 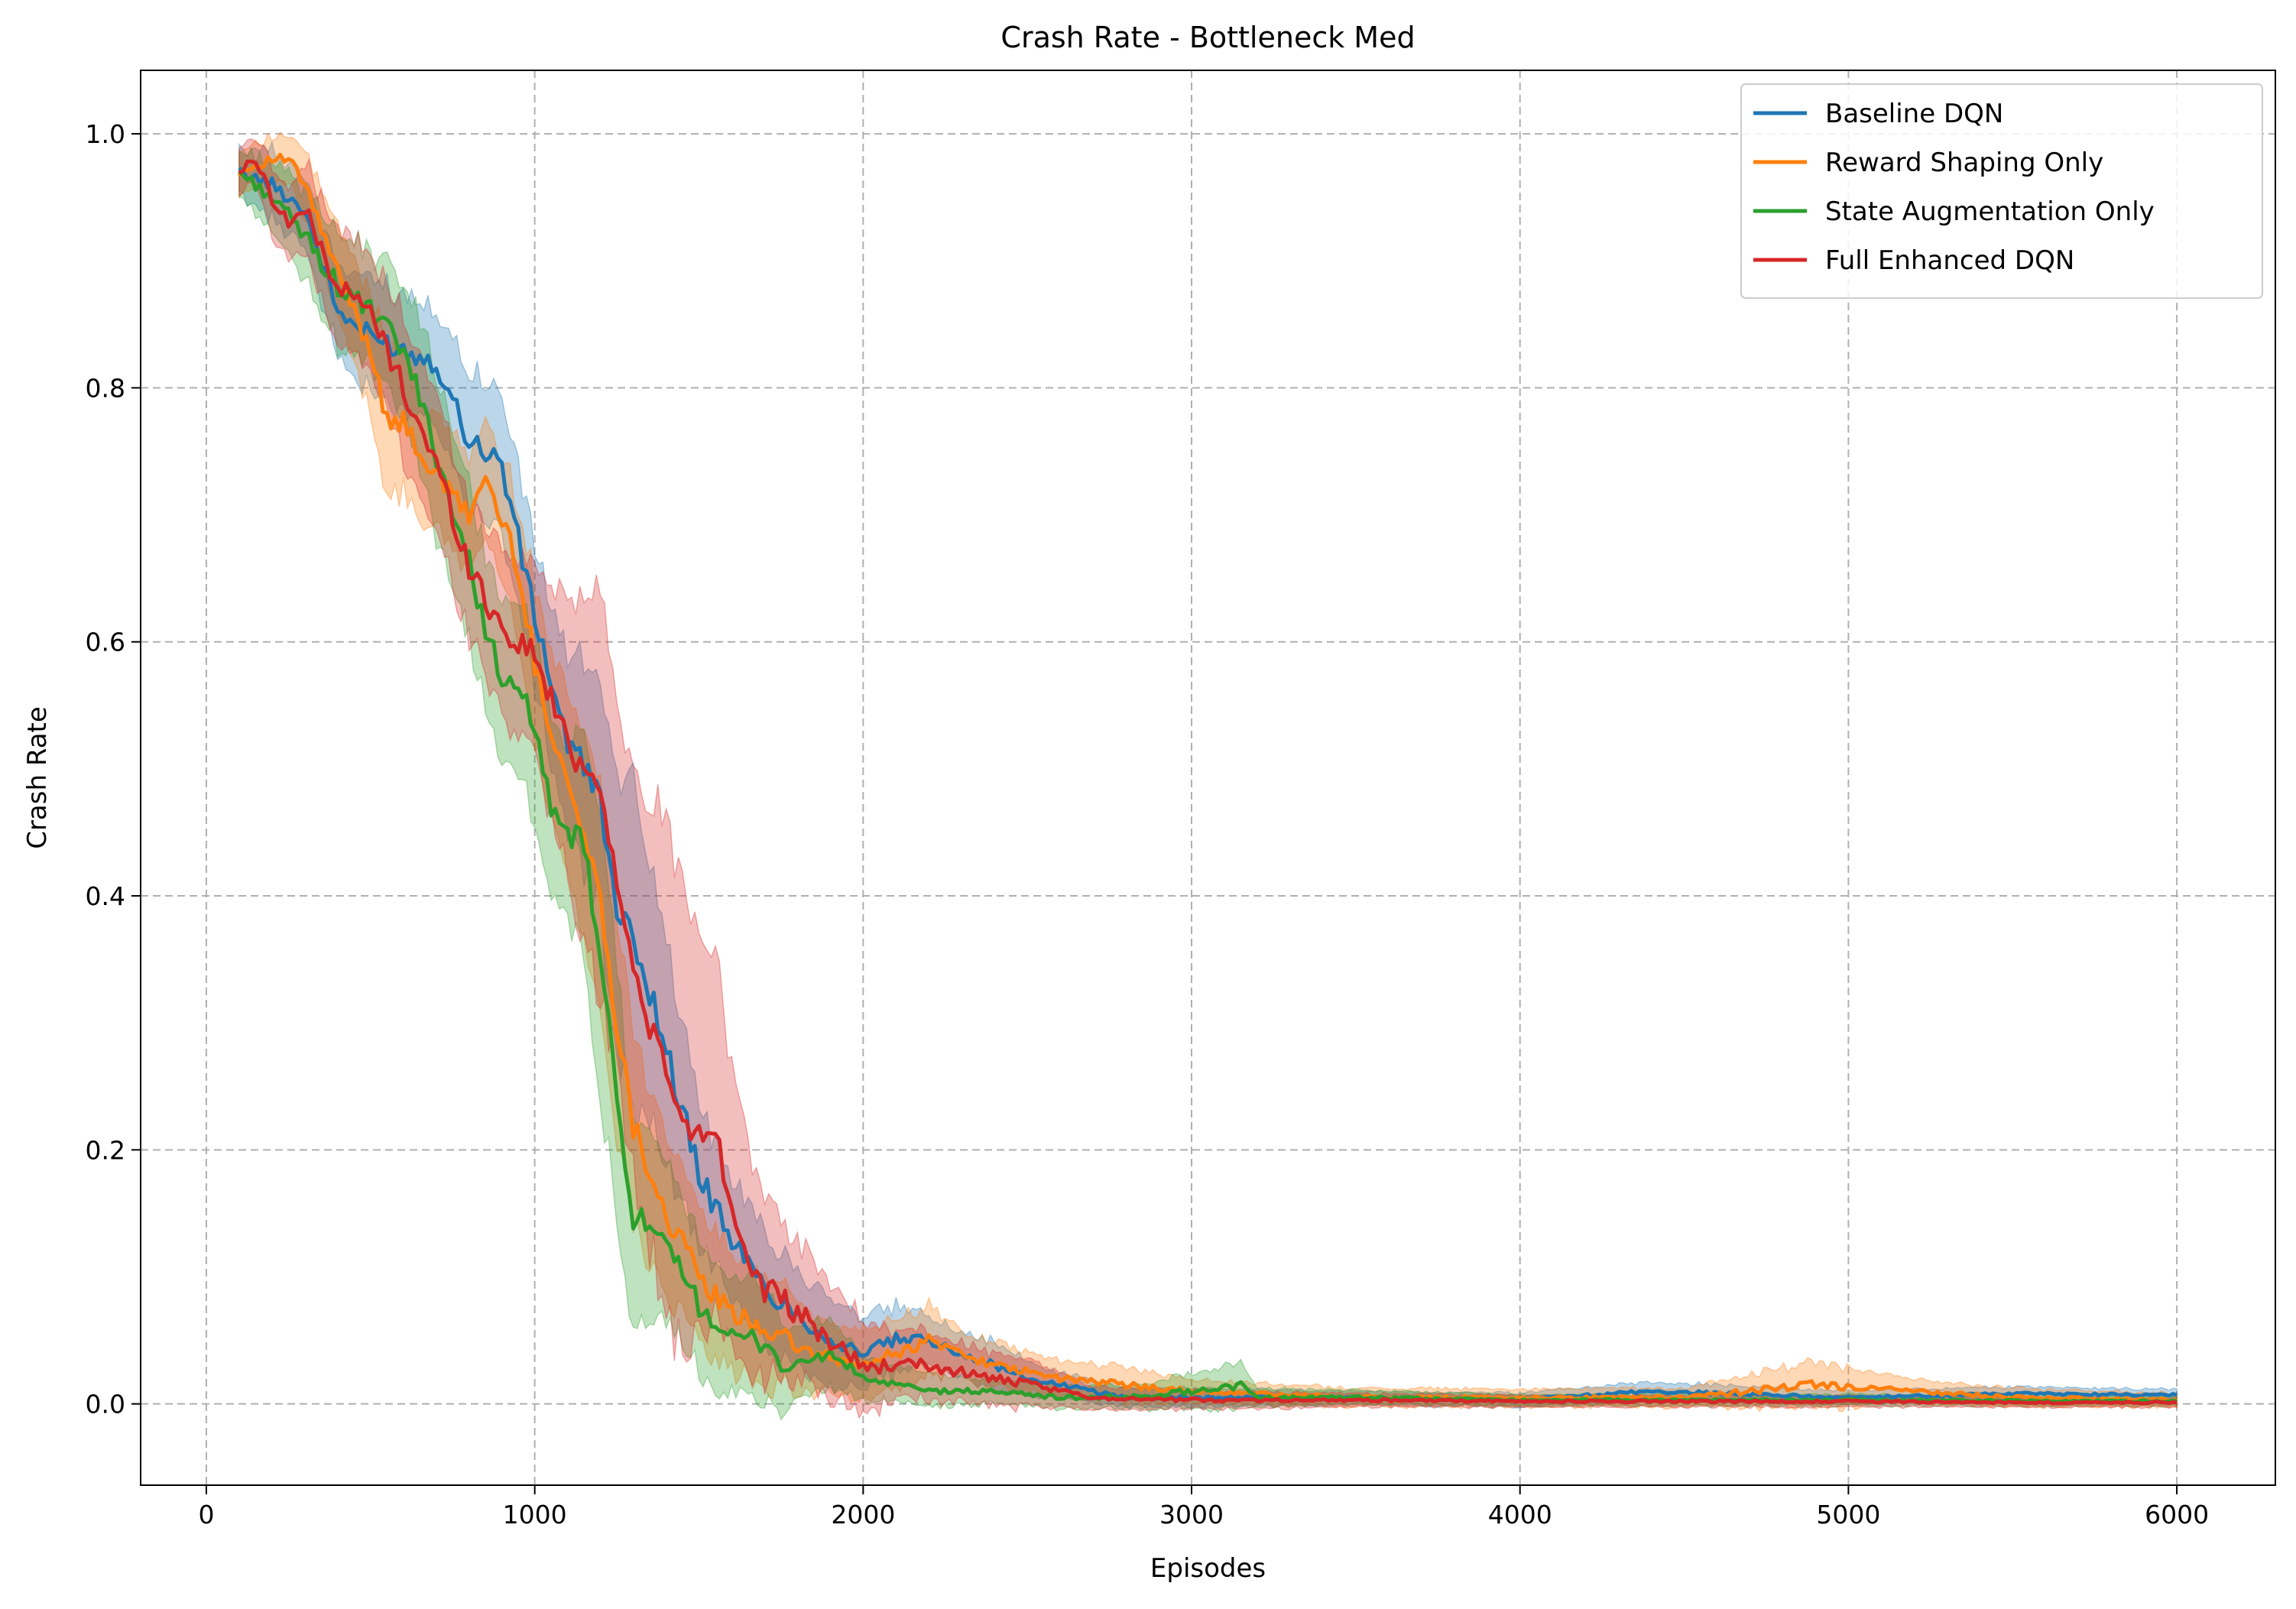 What do you see at coordinates (105, 388) in the screenshot?
I see `y-tick-label: 0.8` at bounding box center [105, 388].